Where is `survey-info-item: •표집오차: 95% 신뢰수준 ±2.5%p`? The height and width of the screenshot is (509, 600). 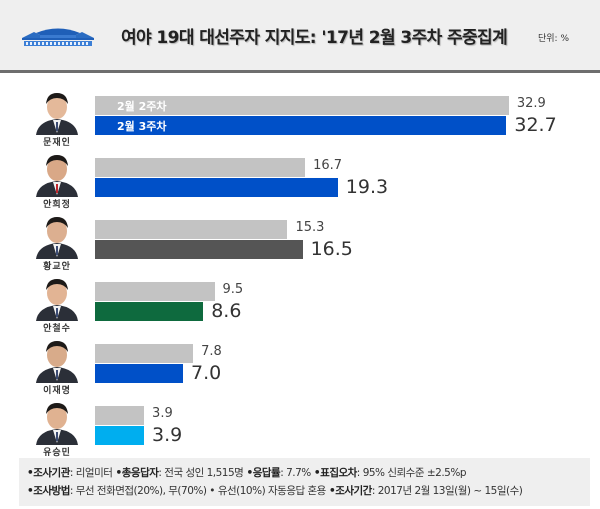
survey-info-item: •표집오차: 95% 신뢰수준 ±2.5%p is located at coordinates (388, 473).